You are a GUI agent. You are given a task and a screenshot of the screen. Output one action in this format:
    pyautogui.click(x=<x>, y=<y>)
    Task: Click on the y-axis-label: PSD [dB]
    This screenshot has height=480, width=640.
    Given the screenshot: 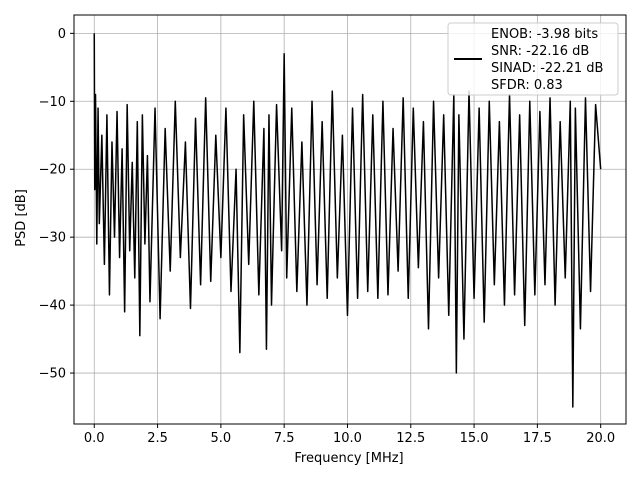 What is the action you would take?
    pyautogui.click(x=21, y=218)
    